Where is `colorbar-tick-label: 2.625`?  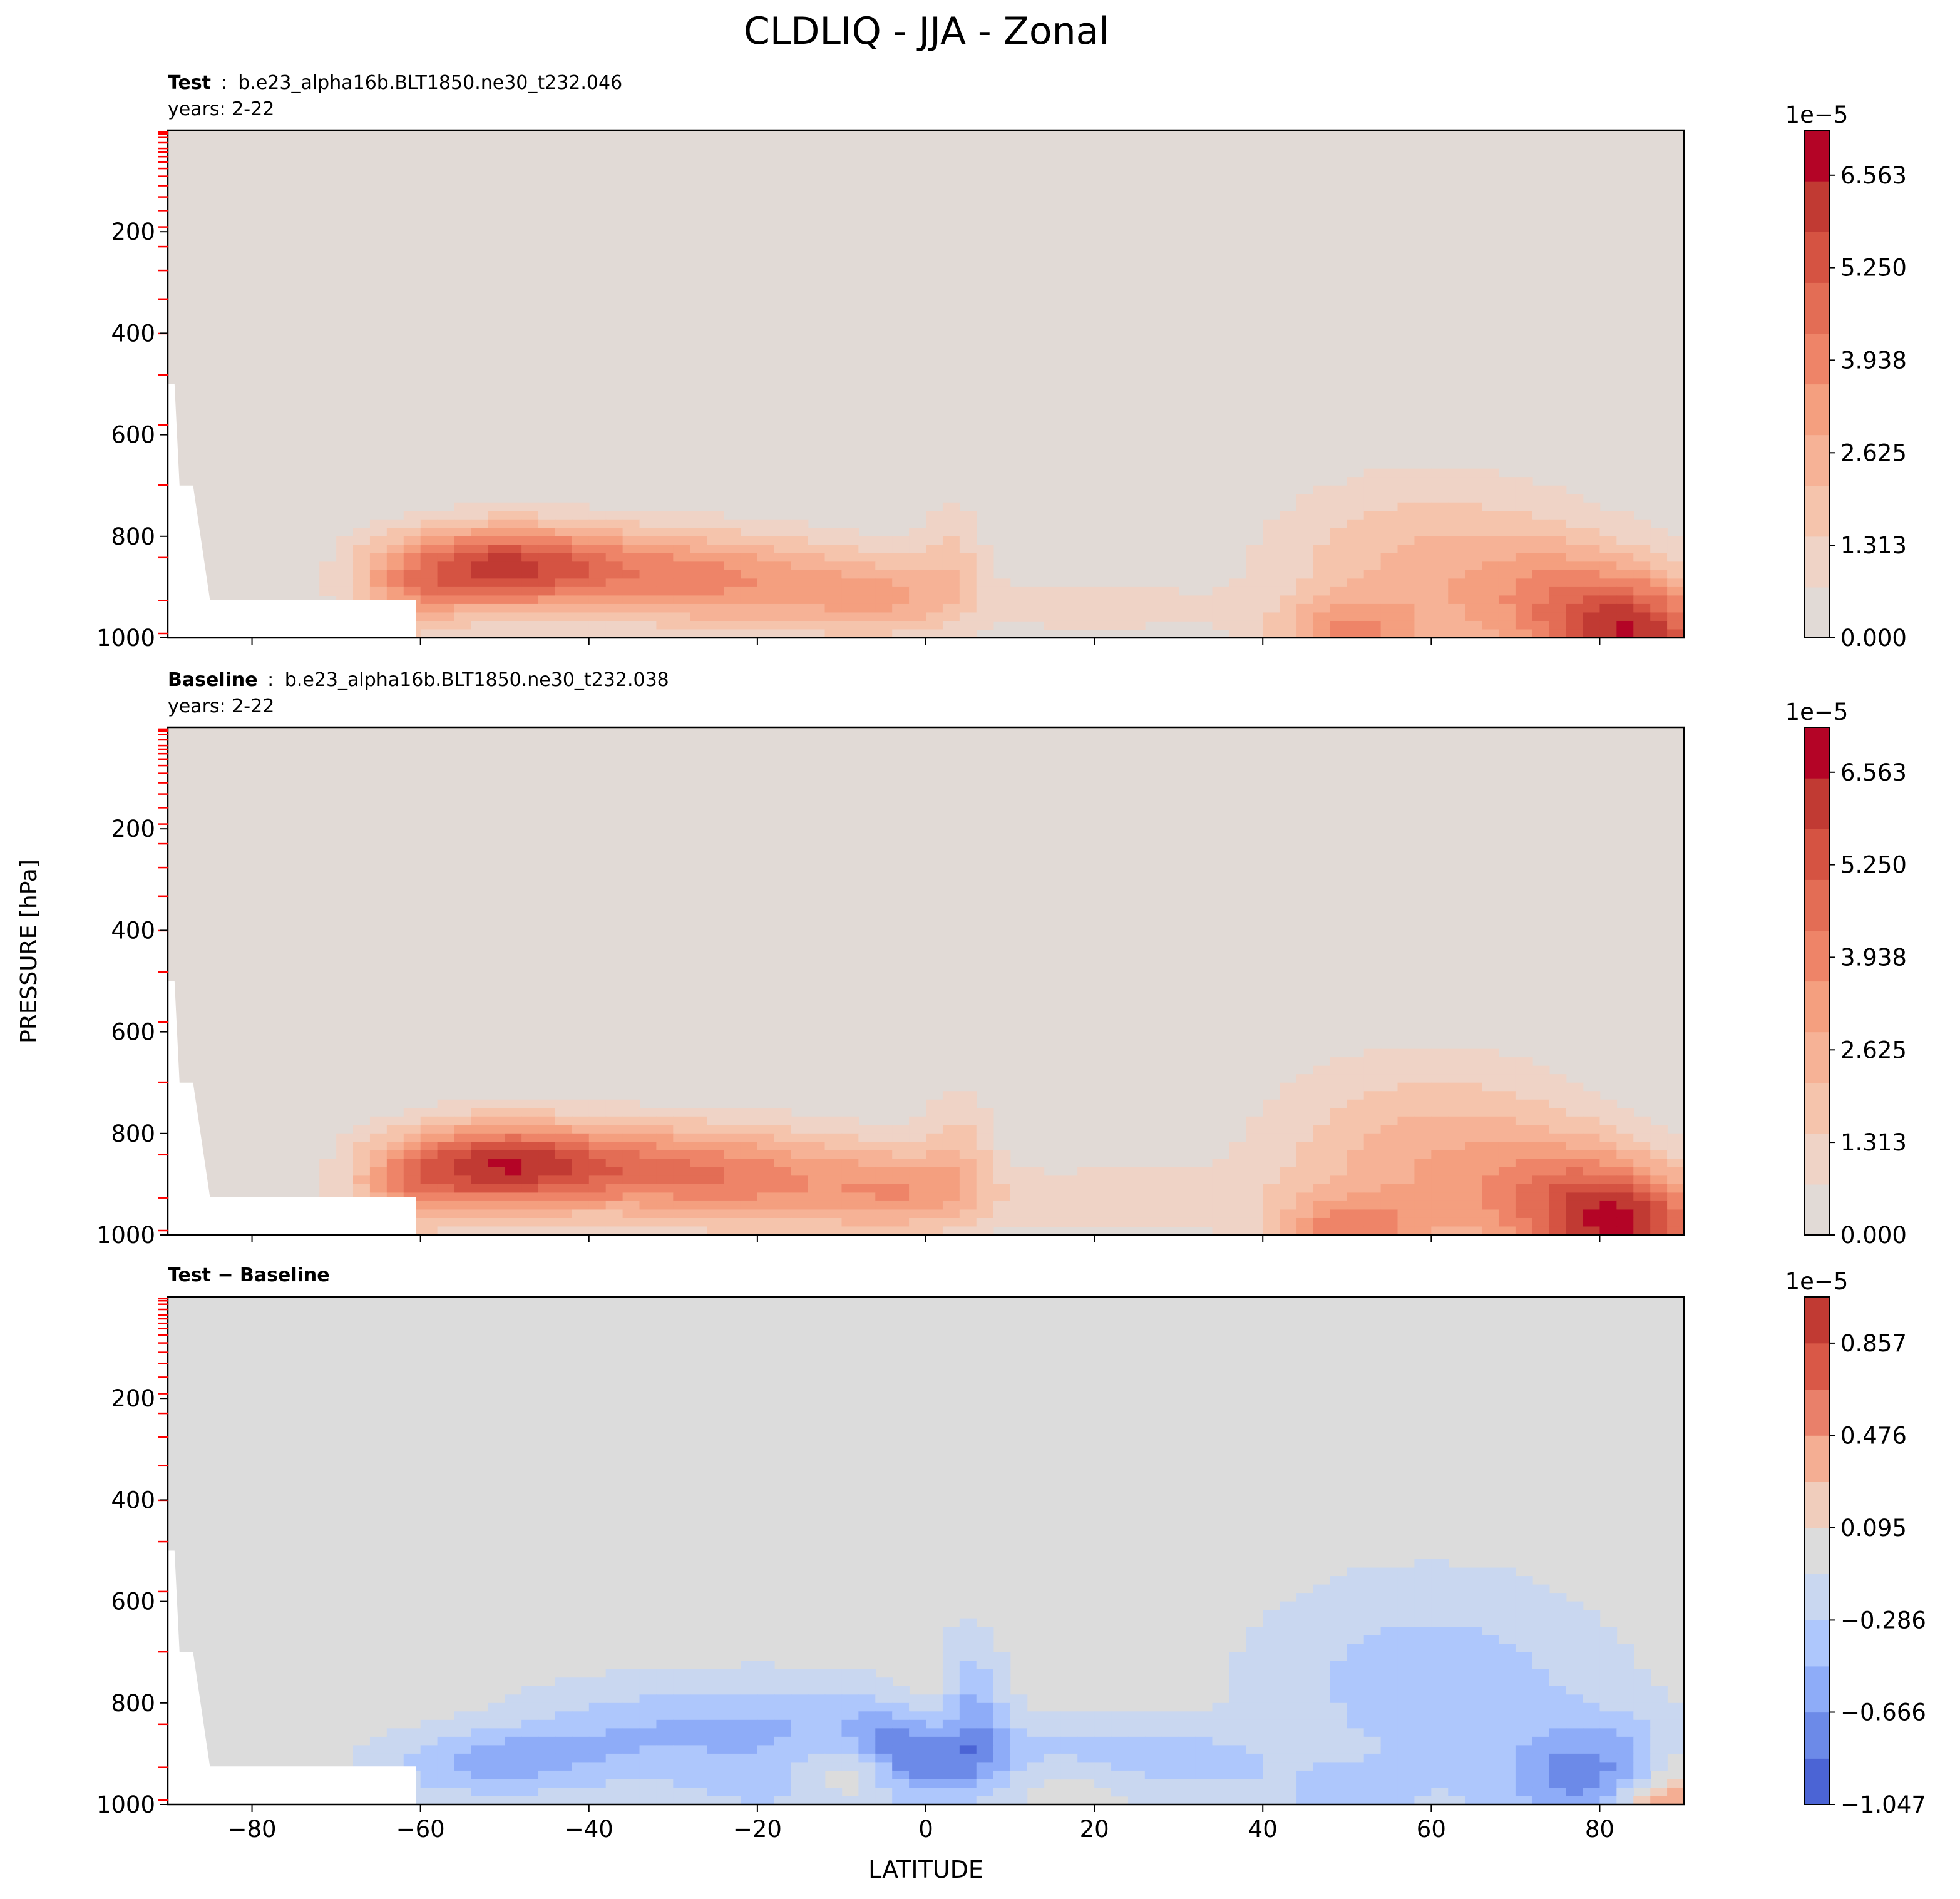 colorbar-tick-label: 2.625 is located at coordinates (1873, 1050).